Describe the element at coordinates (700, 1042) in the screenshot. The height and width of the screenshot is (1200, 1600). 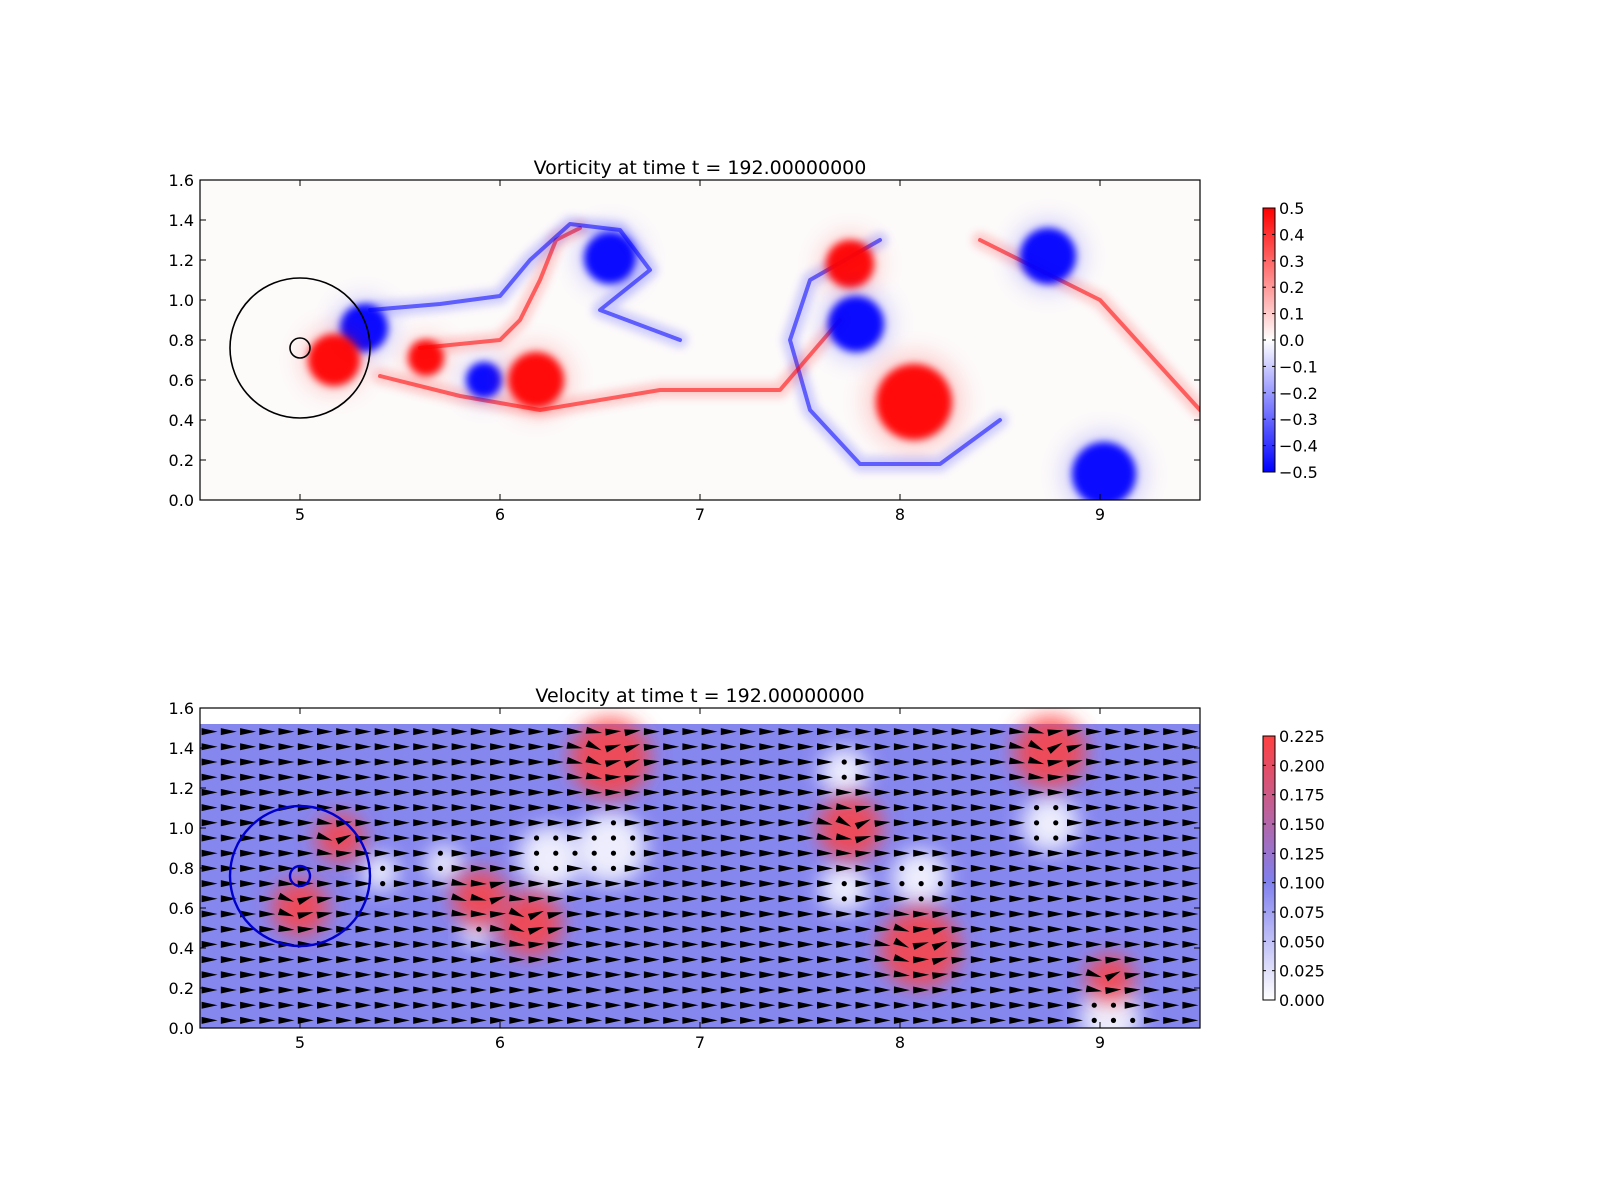
I see `velocity-x-tick-label: 7` at that location.